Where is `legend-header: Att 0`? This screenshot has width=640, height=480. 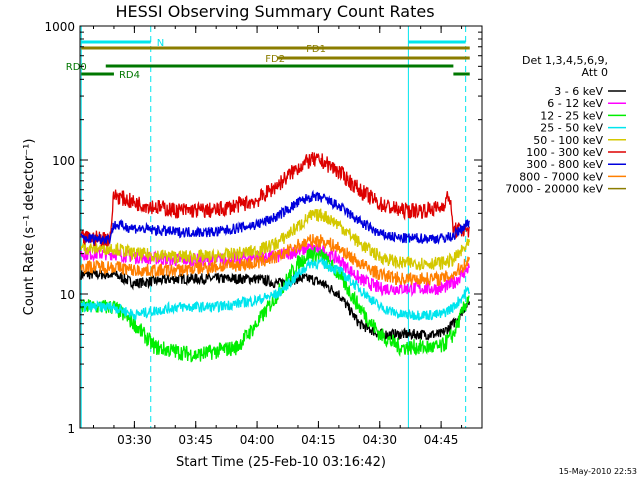 legend-header: Att 0 is located at coordinates (595, 72).